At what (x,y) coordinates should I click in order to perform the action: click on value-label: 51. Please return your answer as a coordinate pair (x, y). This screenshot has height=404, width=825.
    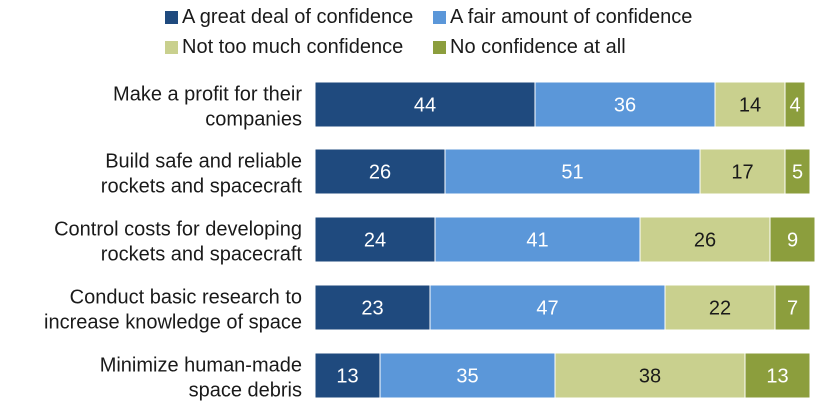
    Looking at the image, I should click on (572, 173).